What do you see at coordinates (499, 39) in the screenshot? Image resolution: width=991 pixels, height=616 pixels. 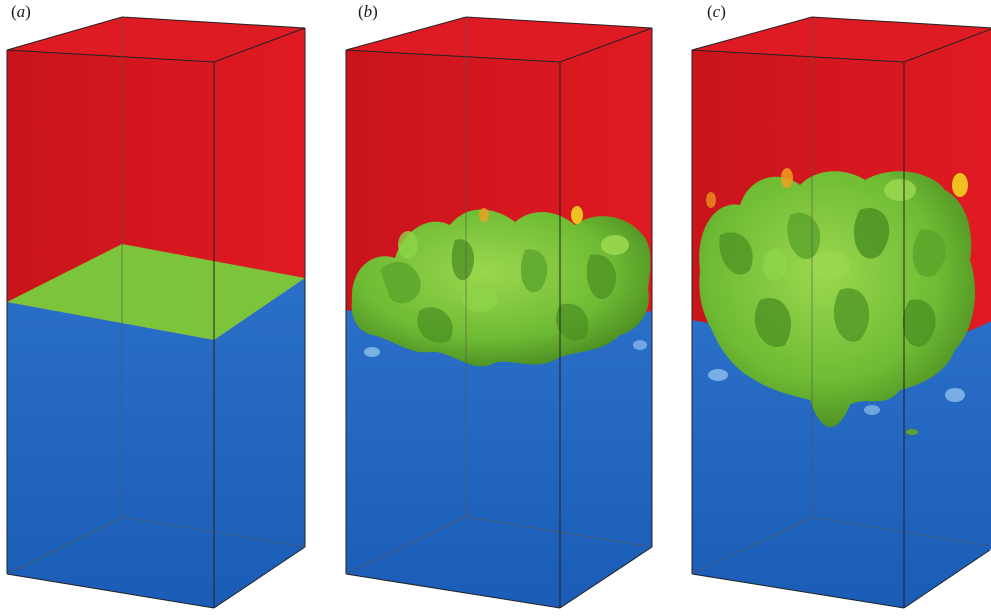 I see `panel-b-top-face` at bounding box center [499, 39].